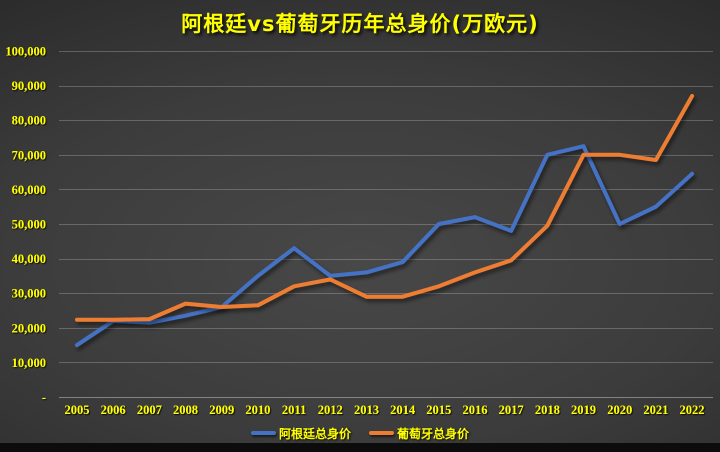  Describe the element at coordinates (185, 410) in the screenshot. I see `x-tick-label-2008: 2008` at that location.